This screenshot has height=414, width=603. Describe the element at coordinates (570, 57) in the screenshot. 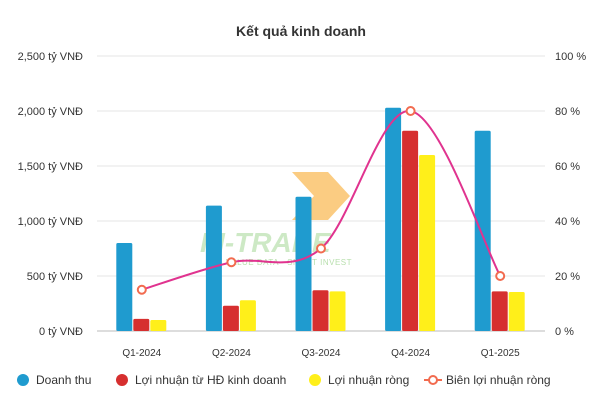

I see `right-tick-label: 100 %` at that location.